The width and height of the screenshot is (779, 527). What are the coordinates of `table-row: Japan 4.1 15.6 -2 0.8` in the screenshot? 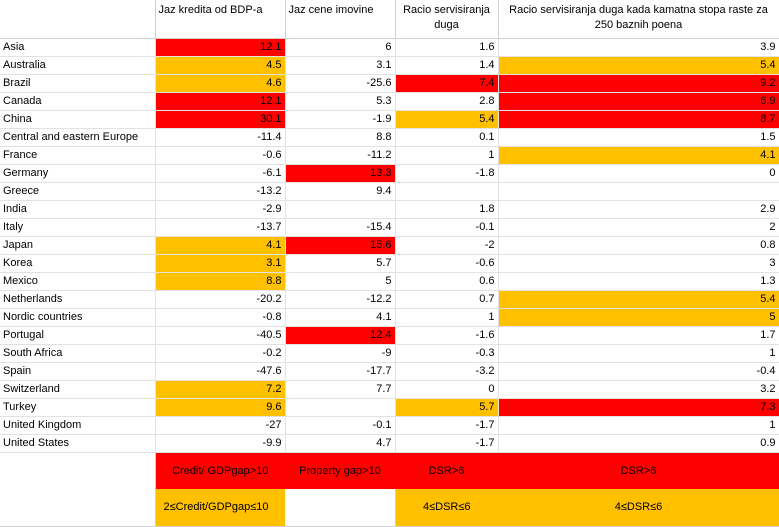 It's located at (389, 245).